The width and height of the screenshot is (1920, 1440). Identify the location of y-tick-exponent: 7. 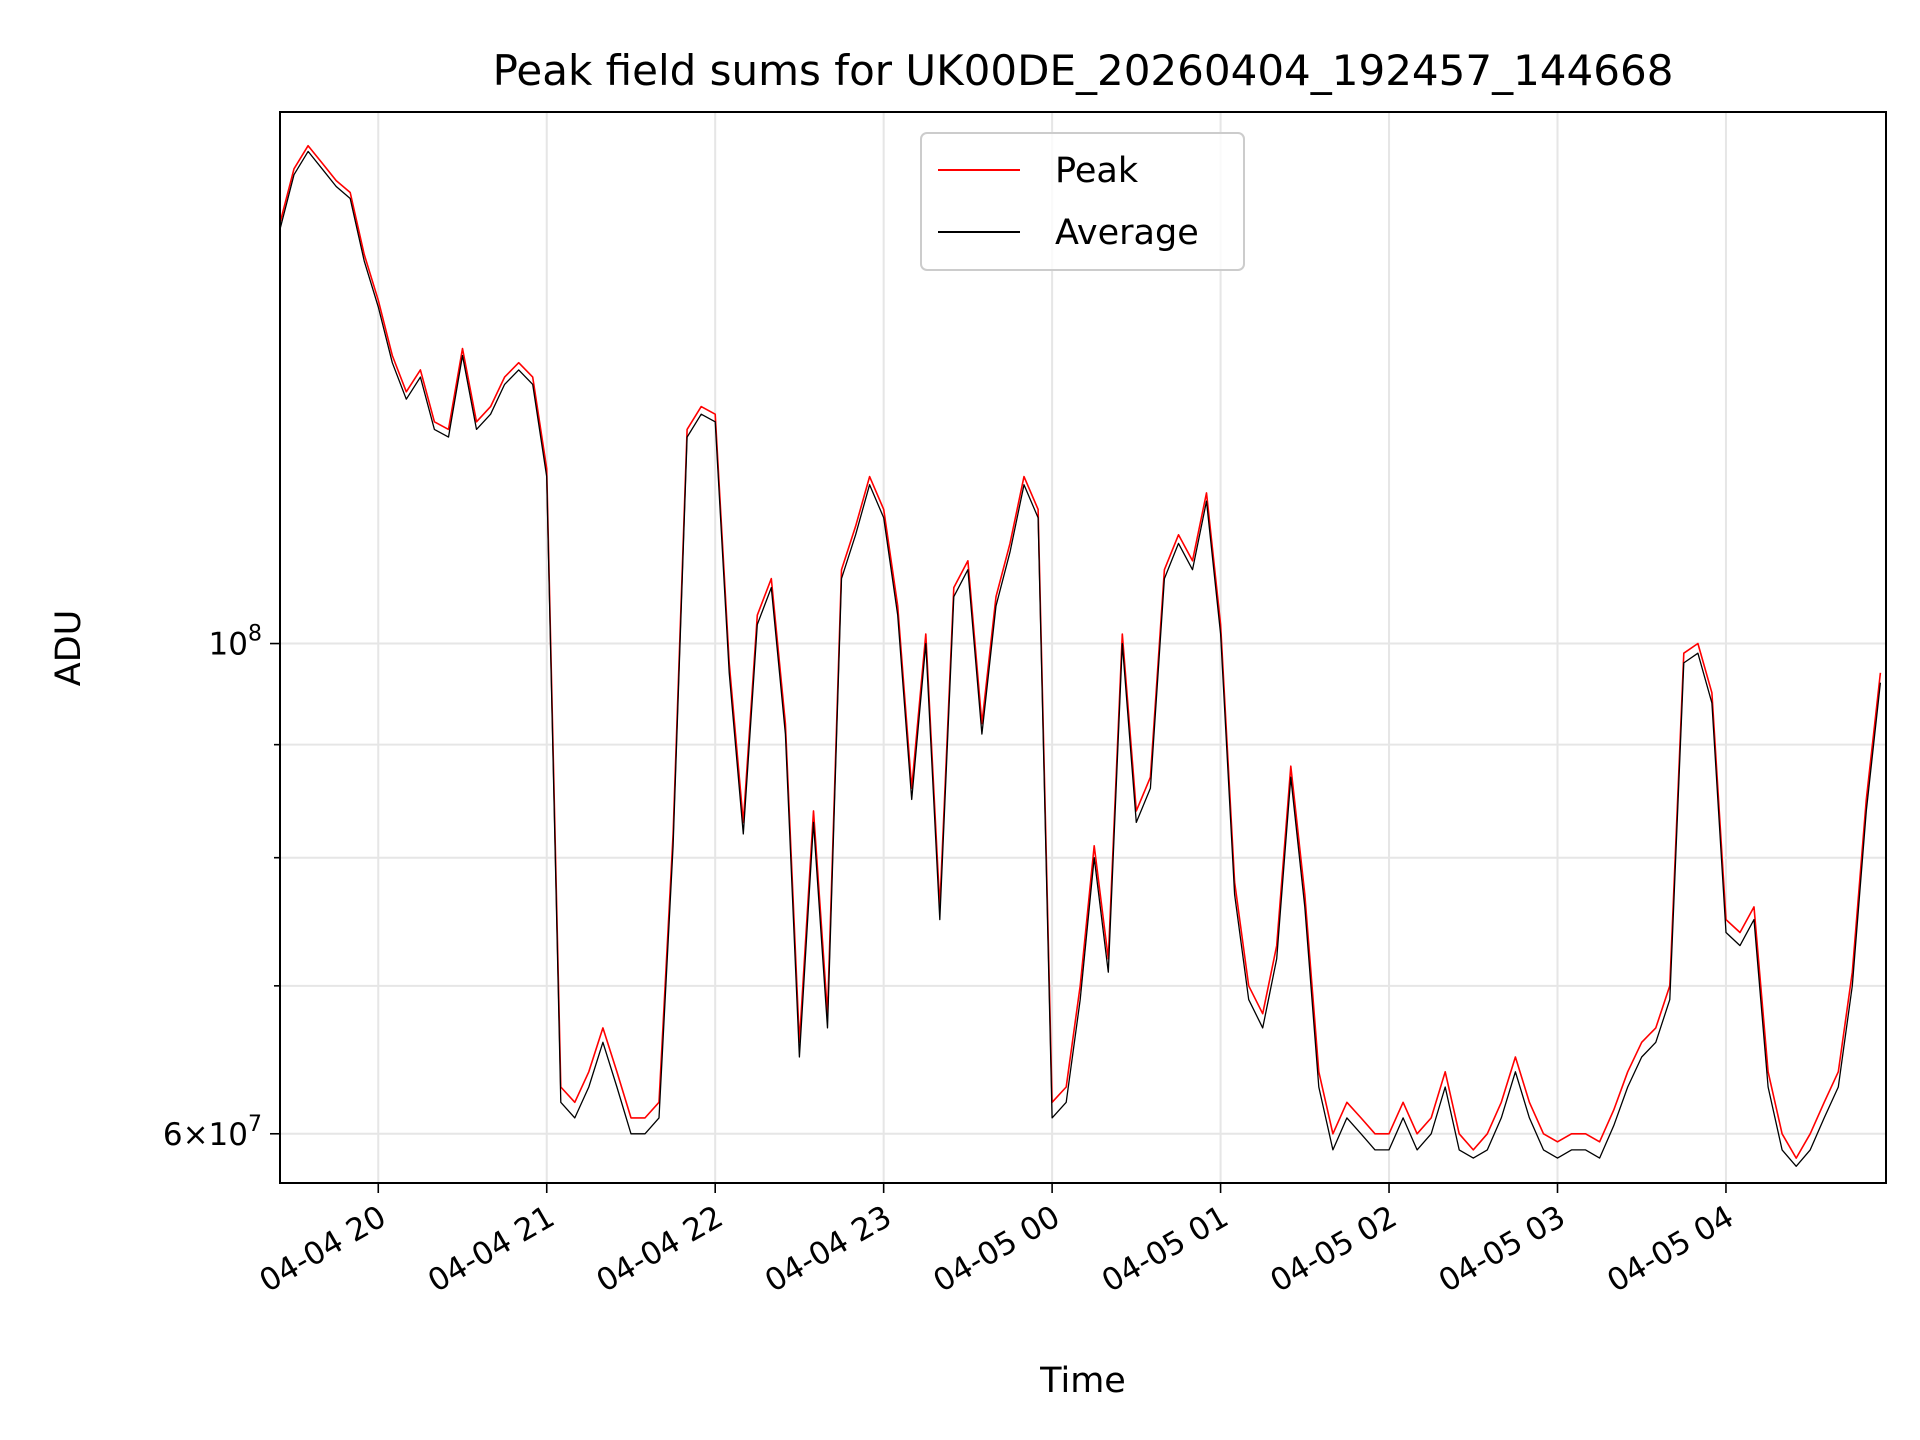
(255, 1124).